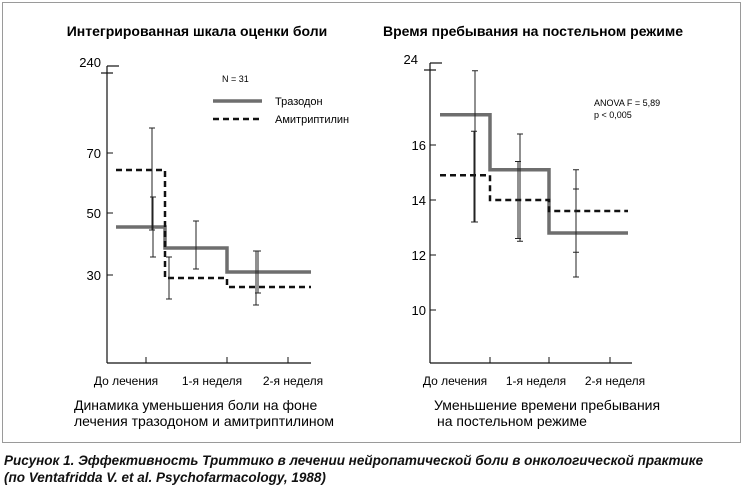 This screenshot has height=488, width=745. I want to click on chart-right-caption: на постельном режиме, so click(512, 421).